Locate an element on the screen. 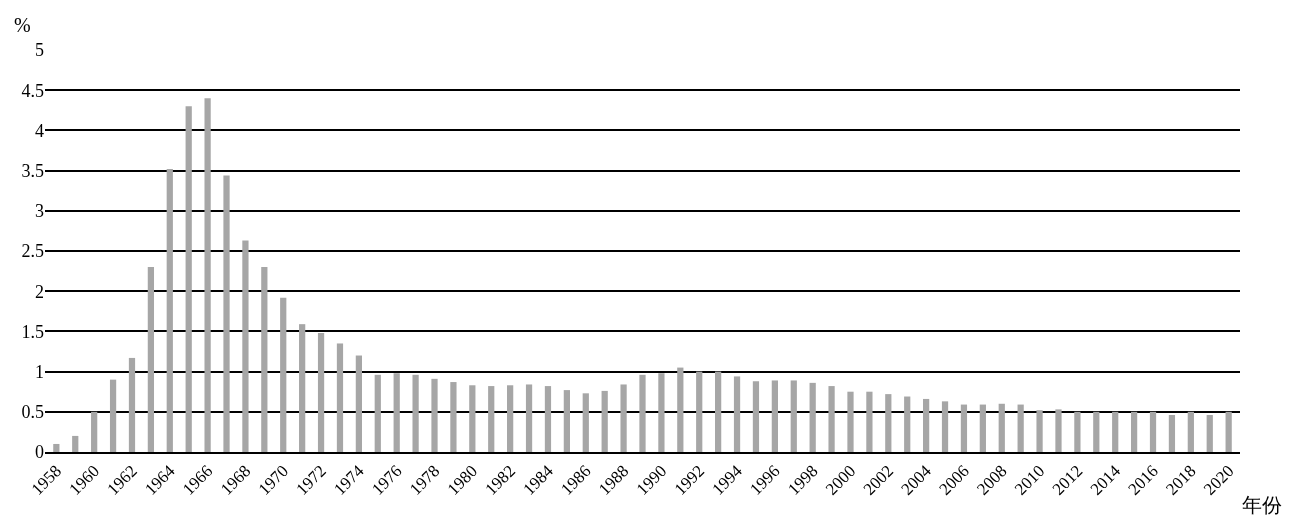 The height and width of the screenshot is (527, 1290). y-tick-label: 4.5 is located at coordinates (32, 90).